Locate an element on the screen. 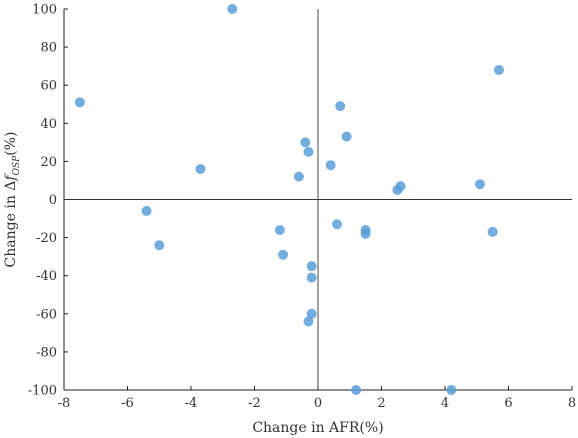  x-tick-label: 8 is located at coordinates (572, 403).